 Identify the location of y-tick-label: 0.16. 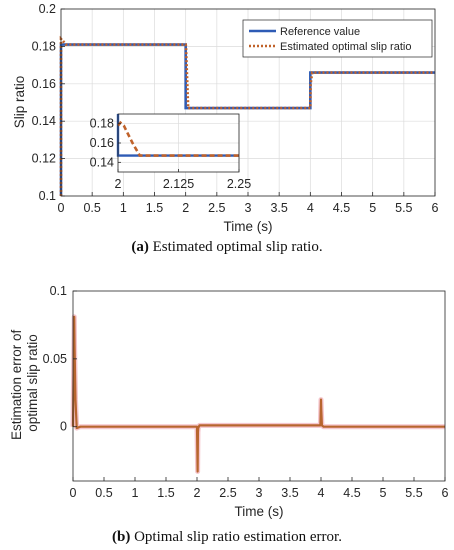
(44, 84).